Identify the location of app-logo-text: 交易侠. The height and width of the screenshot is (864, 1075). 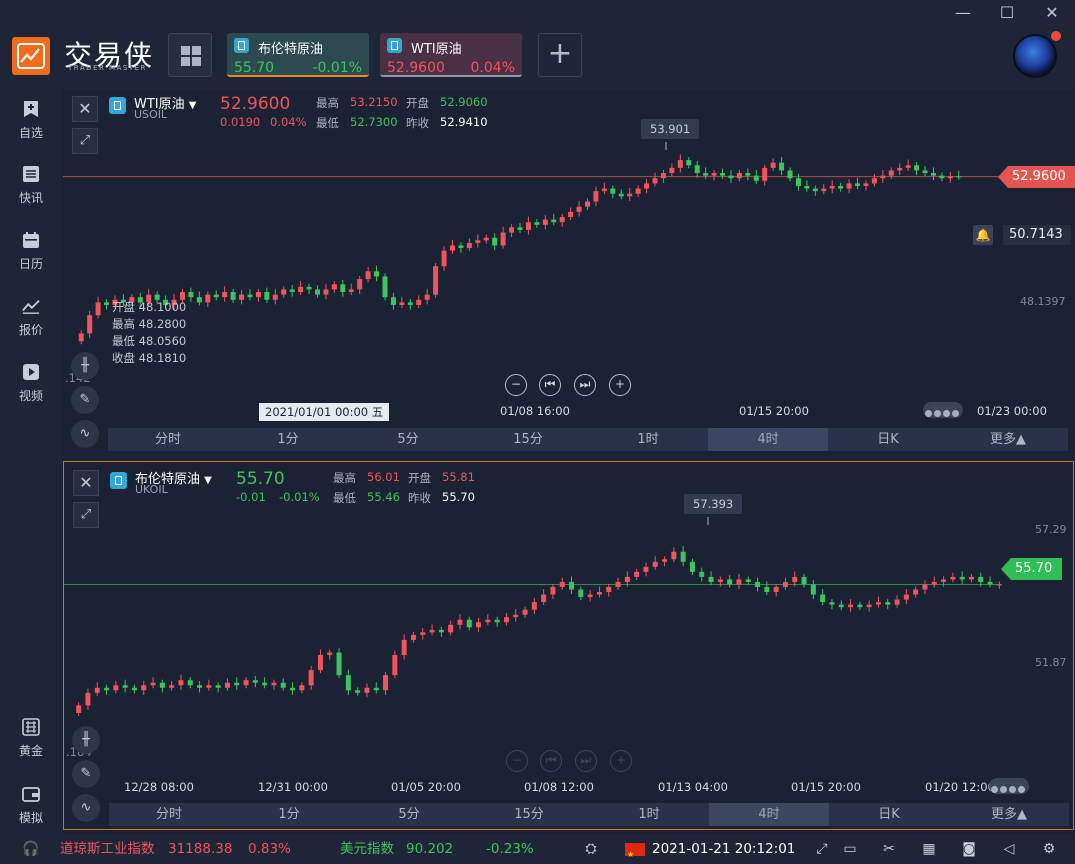
(109, 55).